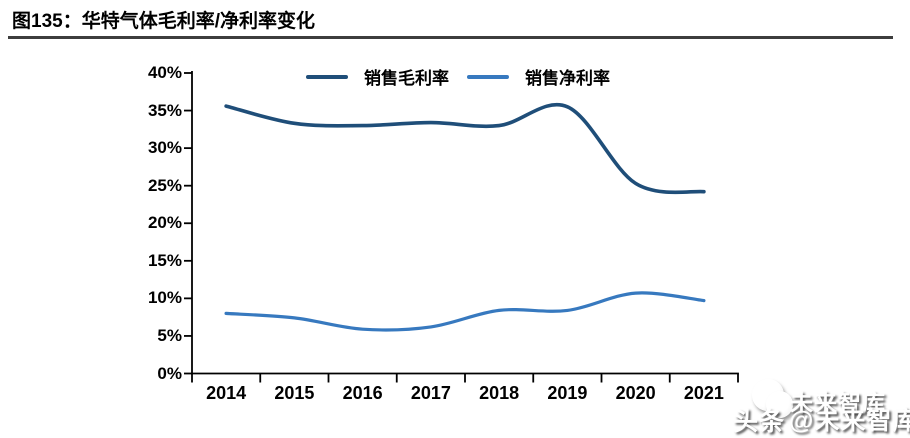  What do you see at coordinates (488, 76) in the screenshot?
I see `net-margin-legend-swatch-icon` at bounding box center [488, 76].